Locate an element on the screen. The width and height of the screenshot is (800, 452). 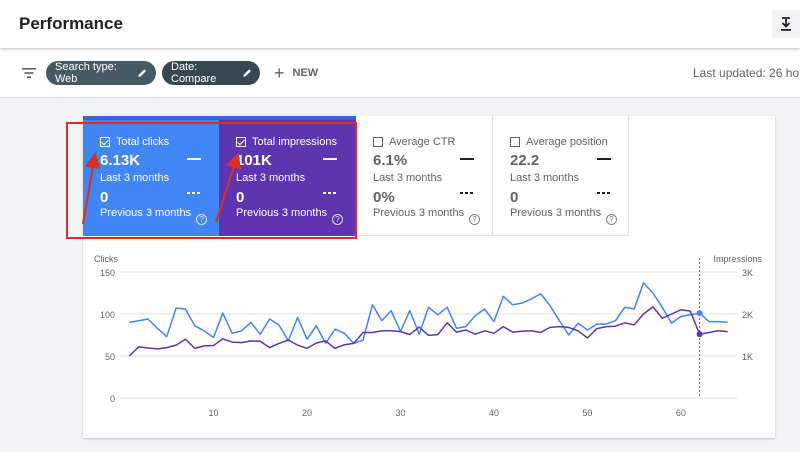
right-tick-label: 3K is located at coordinates (747, 273).